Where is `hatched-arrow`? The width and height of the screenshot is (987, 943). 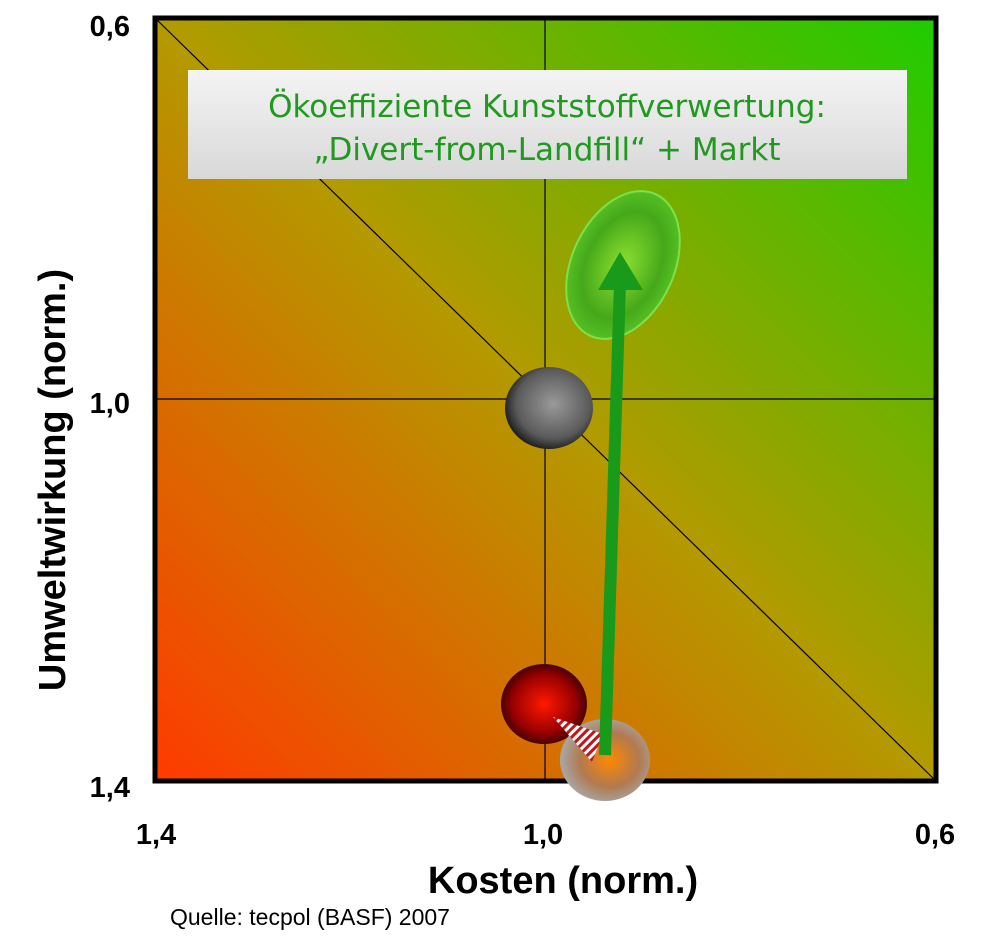
hatched-arrow is located at coordinates (578, 739).